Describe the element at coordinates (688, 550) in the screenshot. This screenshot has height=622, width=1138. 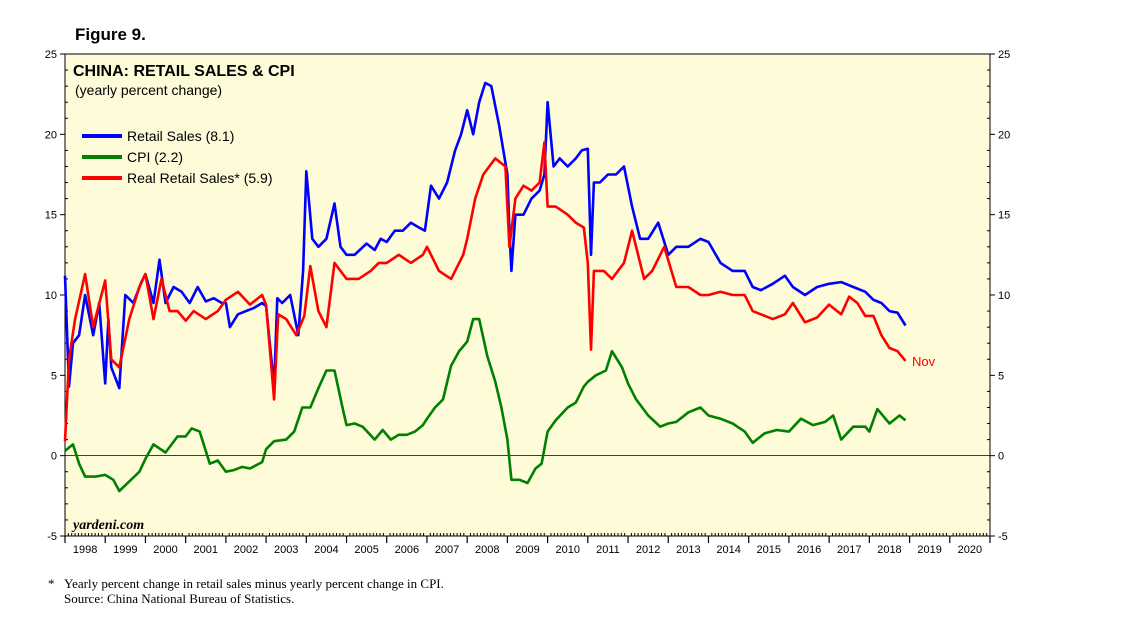
I see `x-tick-label: 2013` at that location.